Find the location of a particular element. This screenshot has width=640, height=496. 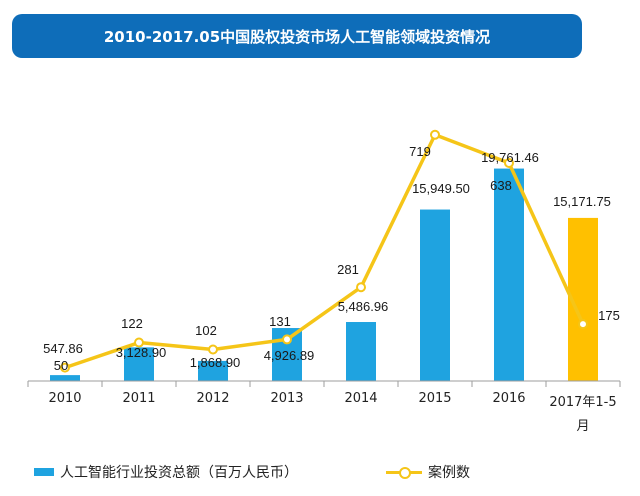

chart-title: 2010-2017.05中国股权投资市场人工智能领域投资情况 is located at coordinates (297, 36).